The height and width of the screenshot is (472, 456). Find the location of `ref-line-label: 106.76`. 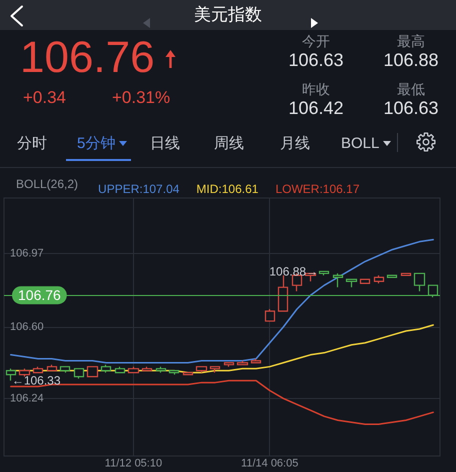

ref-line-label: 106.76 is located at coordinates (40, 295).